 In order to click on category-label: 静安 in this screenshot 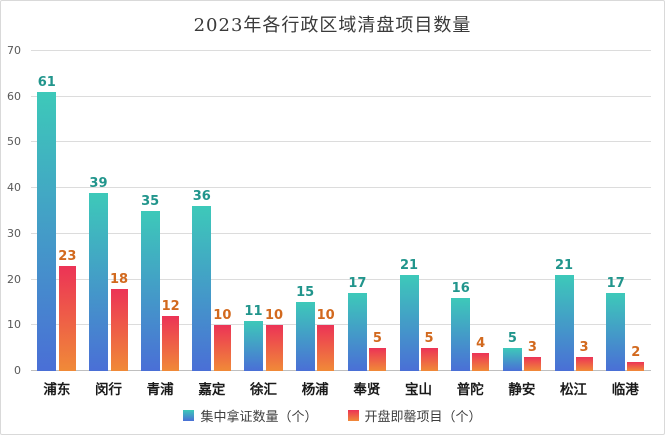, I will do `click(522, 390)`.